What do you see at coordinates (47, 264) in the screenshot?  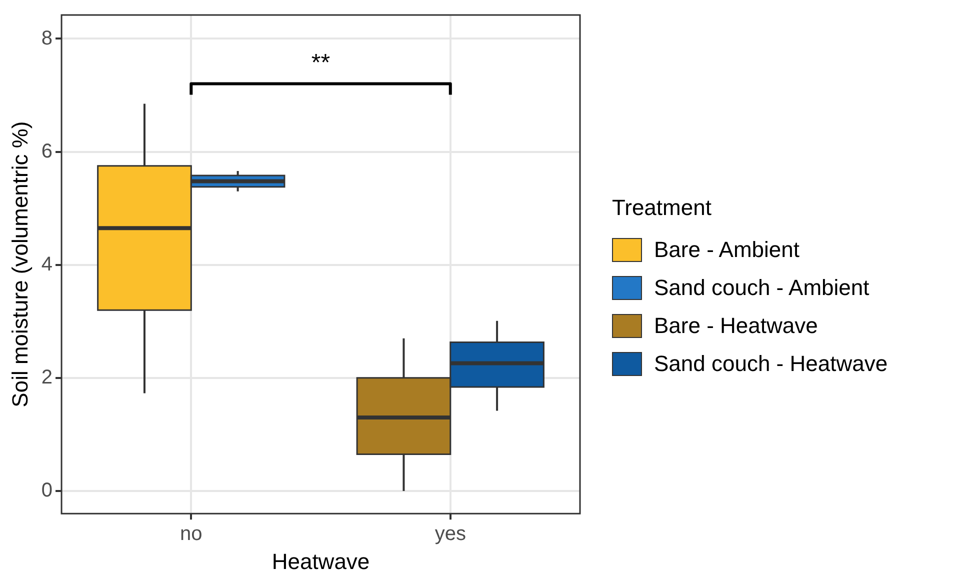 I see `y-tick-label: 4` at bounding box center [47, 264].